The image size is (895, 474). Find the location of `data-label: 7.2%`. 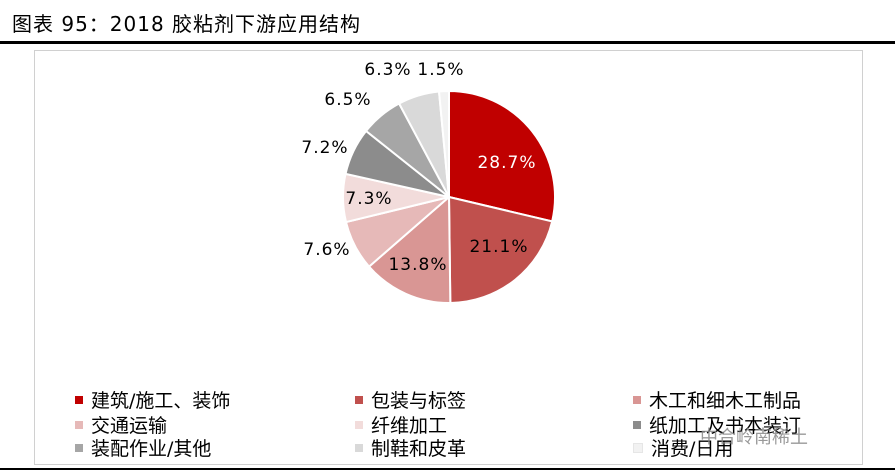

data-label: 7.2% is located at coordinates (324, 148).